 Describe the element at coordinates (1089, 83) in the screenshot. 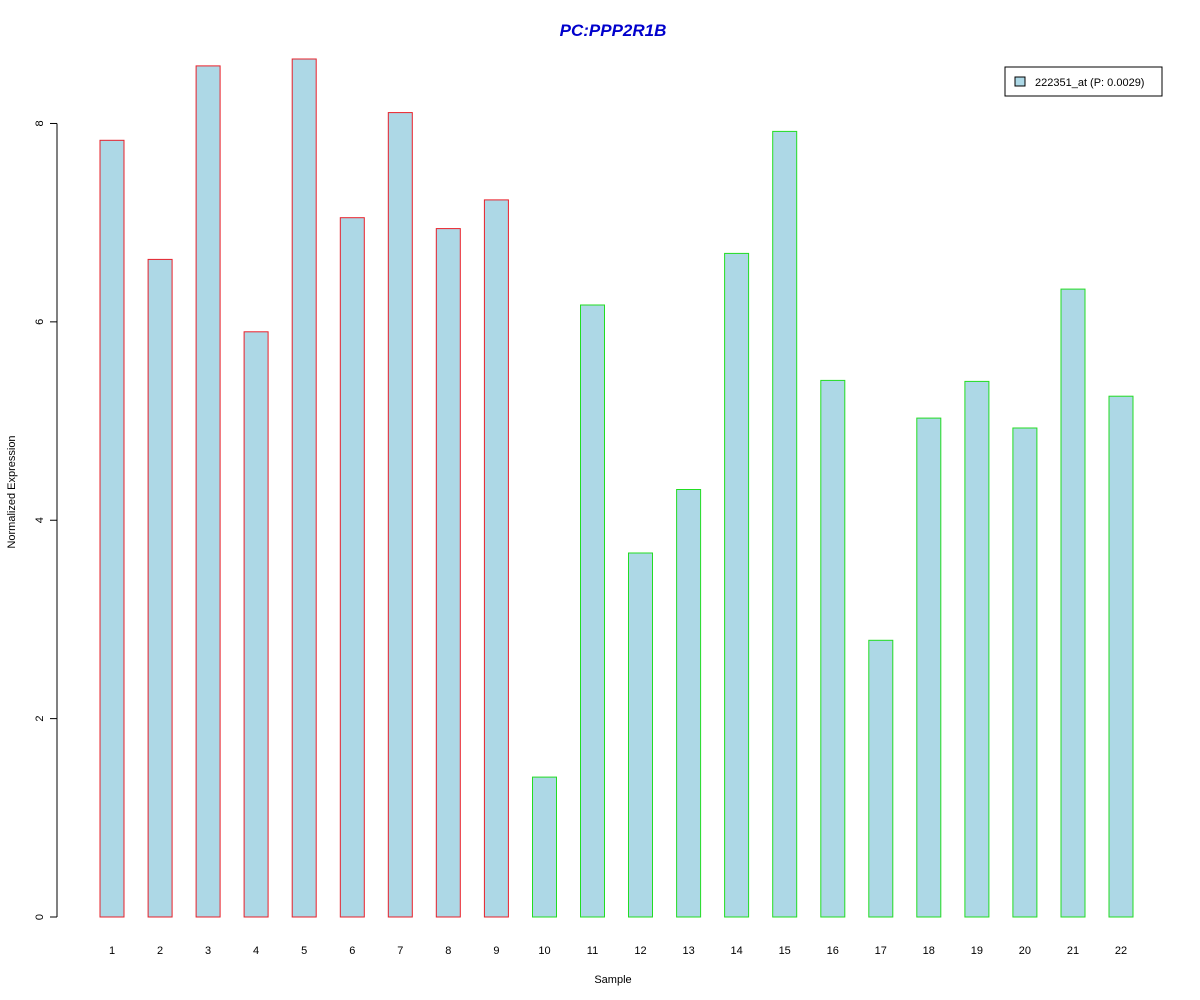

I see `legend-entry: 222351_at (P: 0.0029)` at that location.